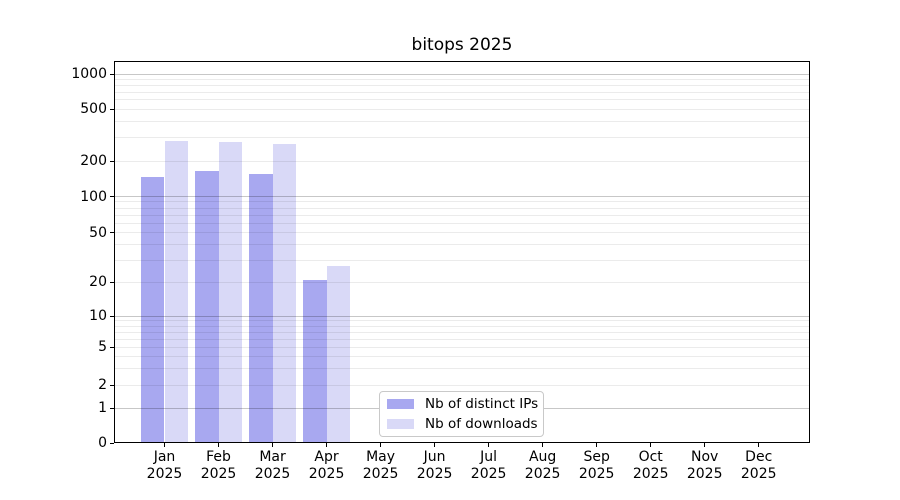 This screenshot has width=900, height=500. I want to click on legend-item-distinct-ips: Nb of distinct IPs, so click(465, 404).